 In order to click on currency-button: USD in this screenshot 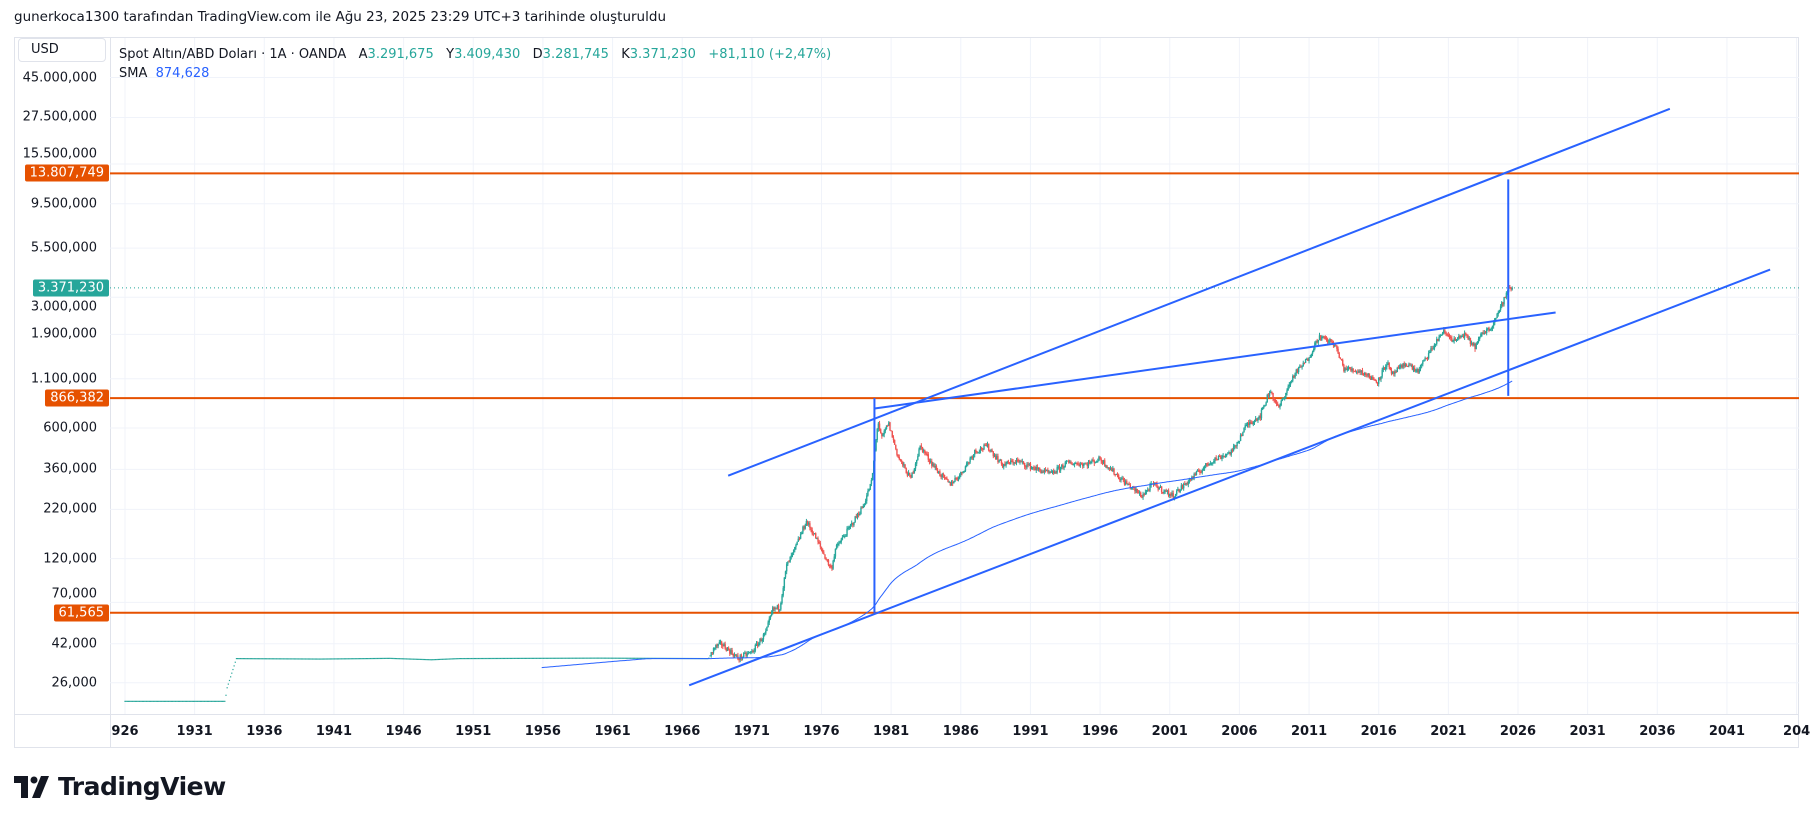, I will do `click(62, 50)`.